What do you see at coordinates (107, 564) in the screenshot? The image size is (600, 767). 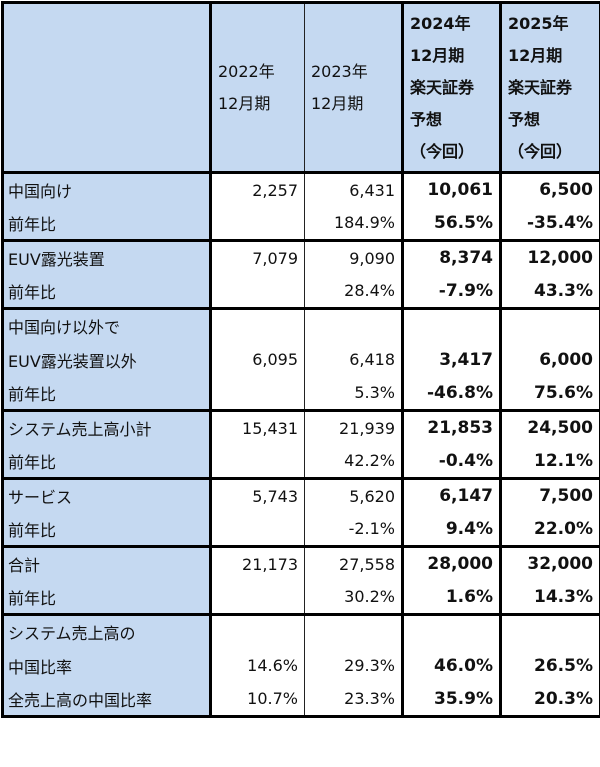 I see `row-label: 合計` at bounding box center [107, 564].